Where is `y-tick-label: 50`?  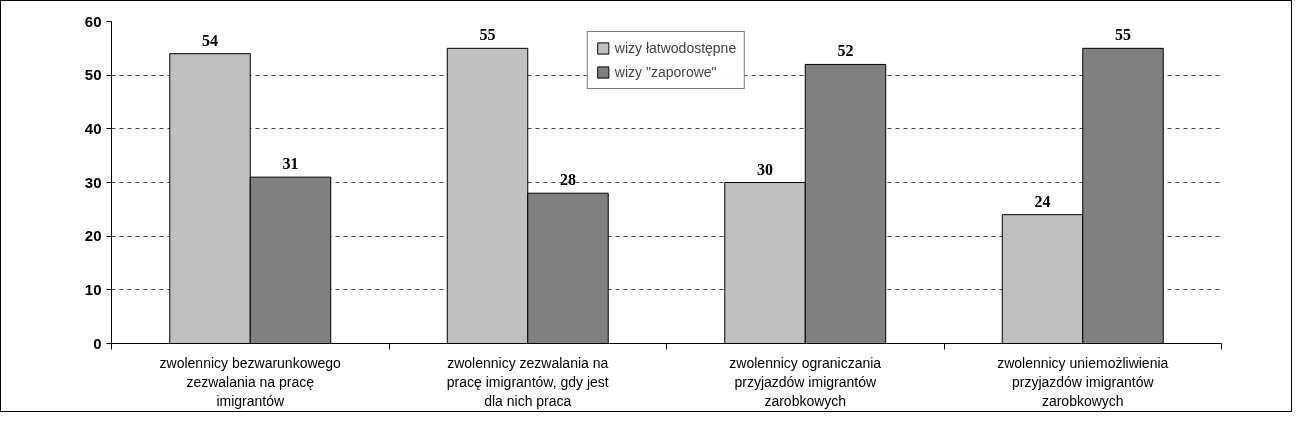 y-tick-label: 50 is located at coordinates (93, 75).